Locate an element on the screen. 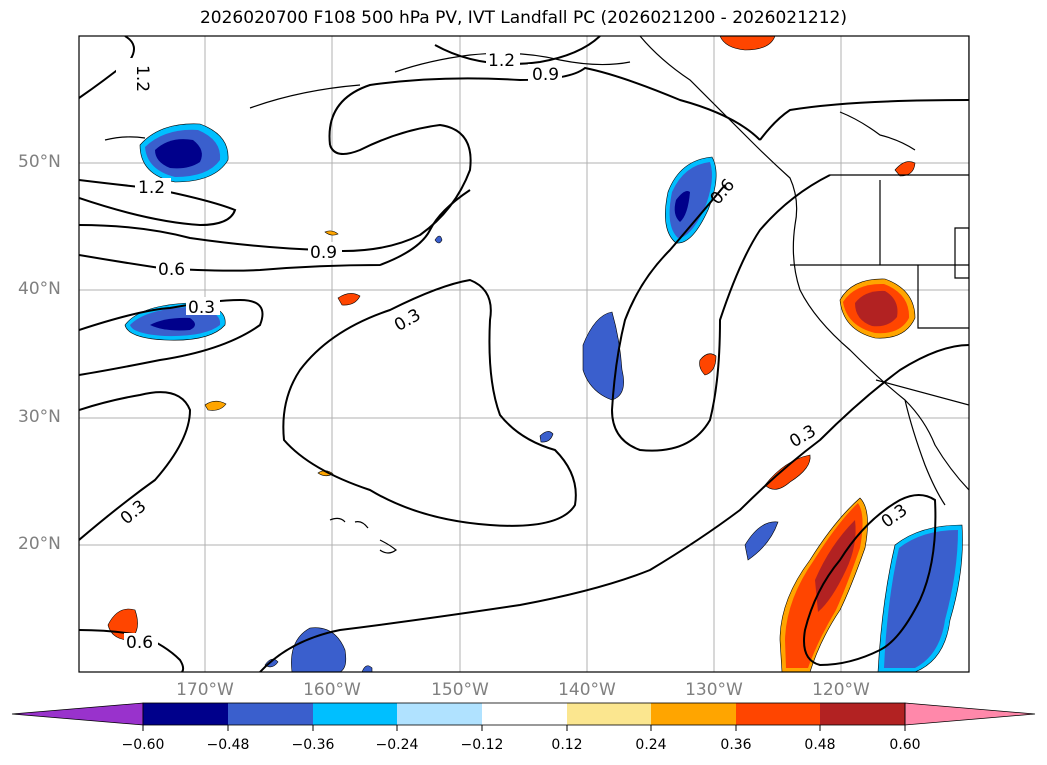 The width and height of the screenshot is (1047, 765). contour-0.3-center is located at coordinates (429, 402).